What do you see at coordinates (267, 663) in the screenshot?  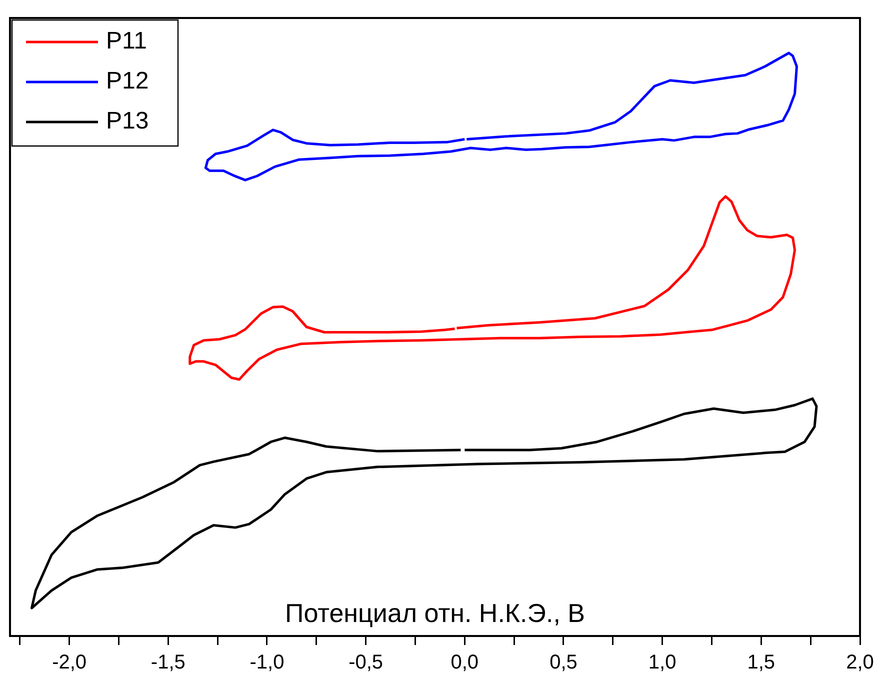 I see `x-tick-label: -1,0` at bounding box center [267, 663].